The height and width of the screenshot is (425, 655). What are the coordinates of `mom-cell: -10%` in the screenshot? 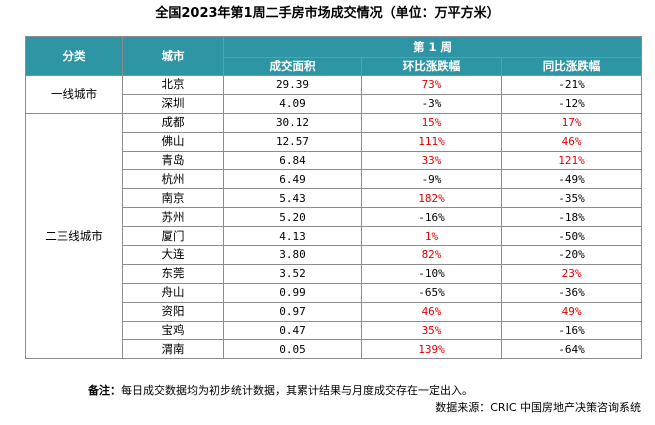 It's located at (431, 273).